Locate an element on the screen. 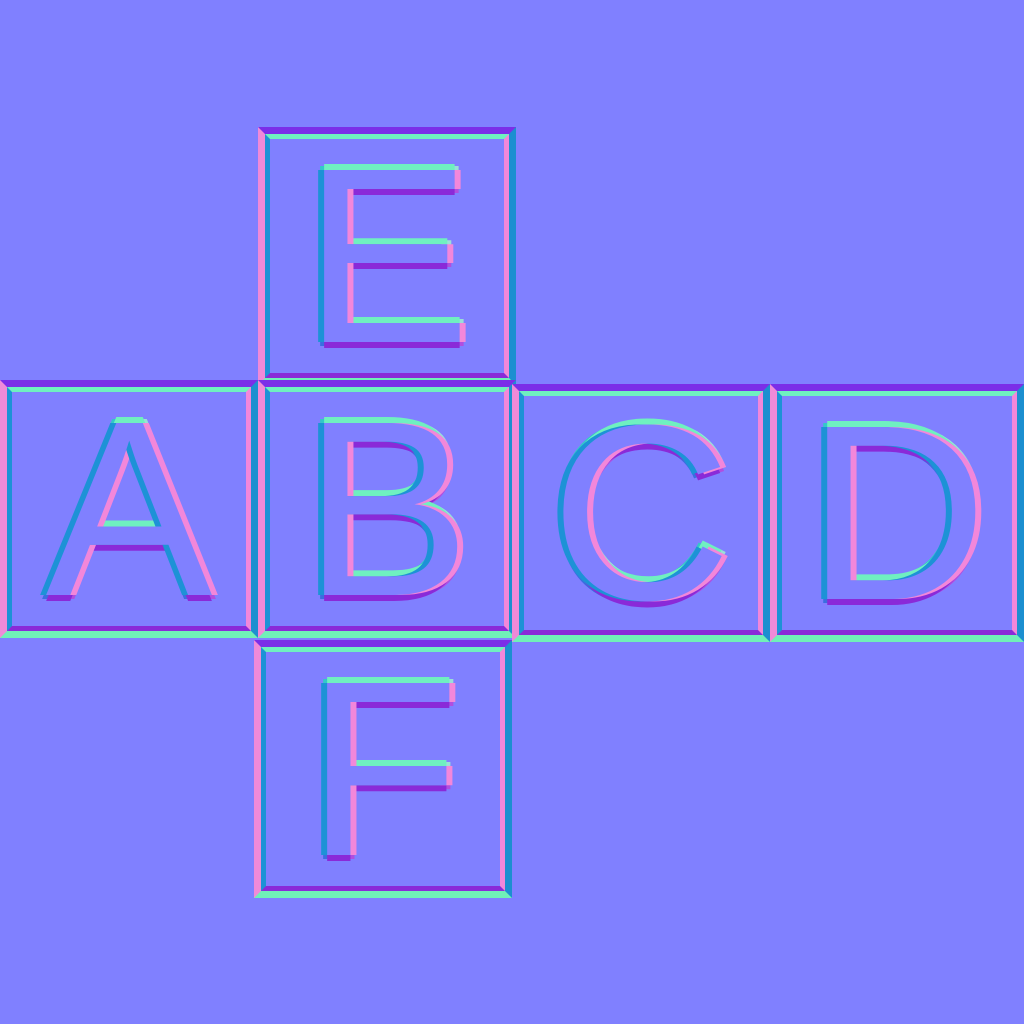 The height and width of the screenshot is (1024, 1024). cube-face-a: A is located at coordinates (129, 509).